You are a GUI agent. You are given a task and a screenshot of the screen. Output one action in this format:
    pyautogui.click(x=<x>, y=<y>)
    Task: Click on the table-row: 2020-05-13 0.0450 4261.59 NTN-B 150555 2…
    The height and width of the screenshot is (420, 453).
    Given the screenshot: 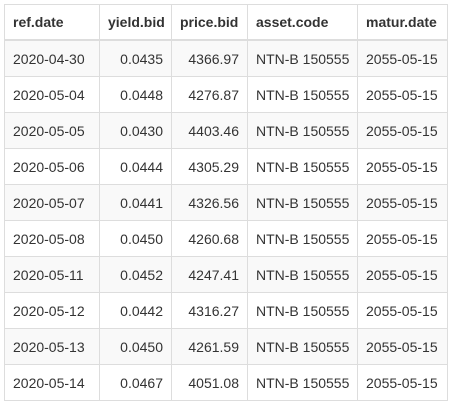 What is the action you would take?
    pyautogui.click(x=226, y=346)
    